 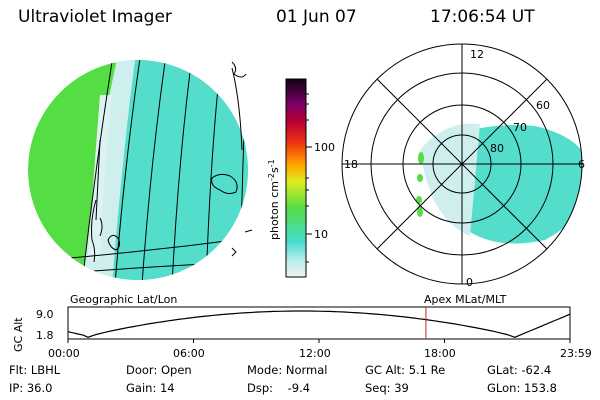 I want to click on glon-info: GLon: 153.8, so click(x=522, y=388).